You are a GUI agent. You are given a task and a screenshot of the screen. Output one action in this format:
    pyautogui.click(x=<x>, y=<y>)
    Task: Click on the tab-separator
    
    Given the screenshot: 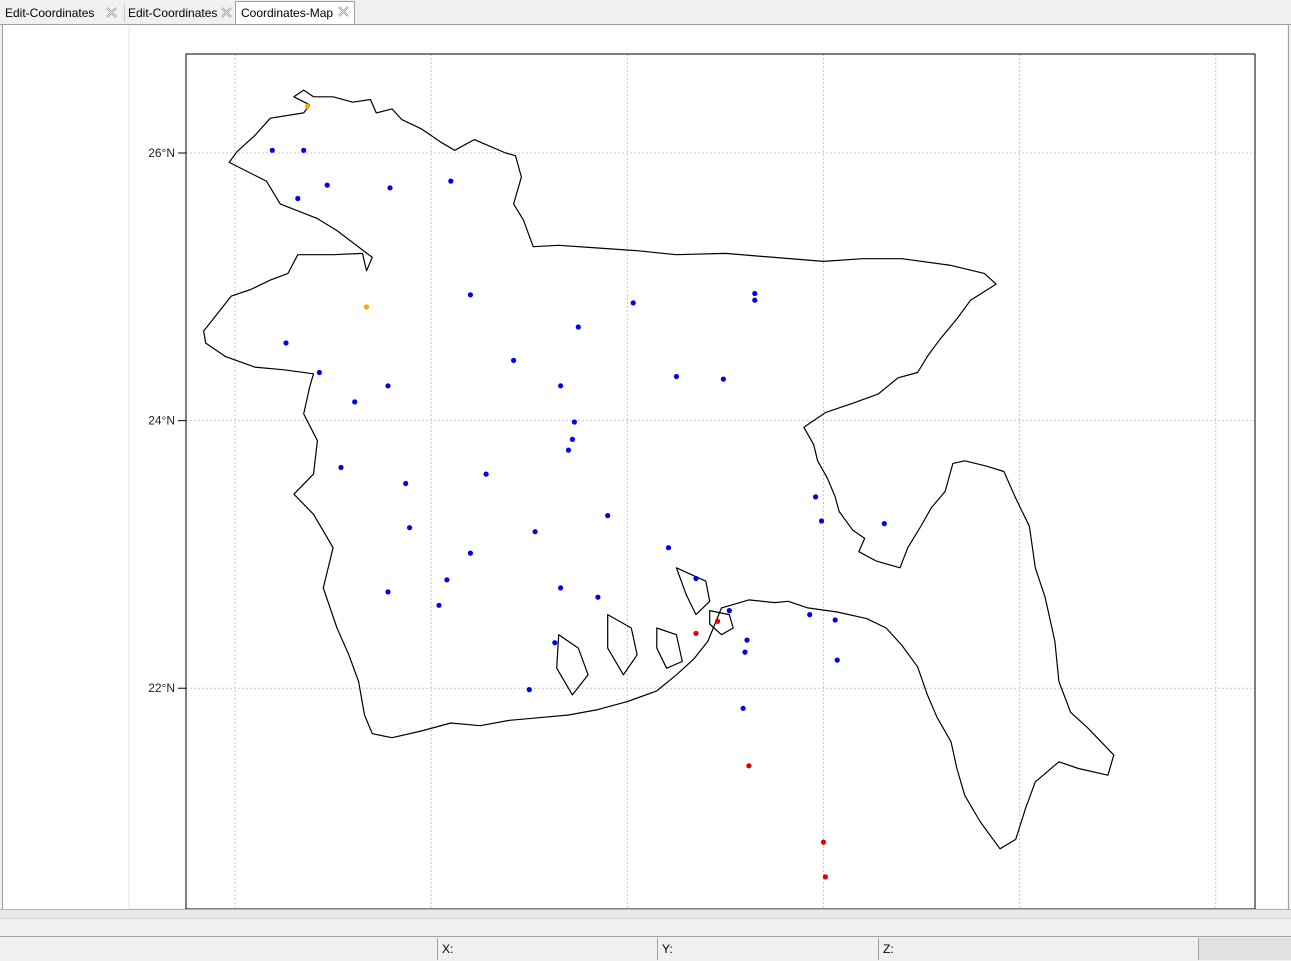 What is the action you would take?
    pyautogui.click(x=124, y=13)
    